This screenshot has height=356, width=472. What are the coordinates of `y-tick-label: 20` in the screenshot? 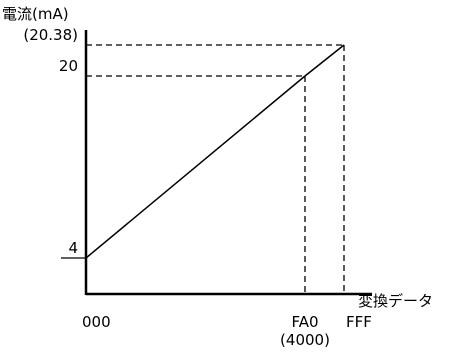 It's located at (68, 66).